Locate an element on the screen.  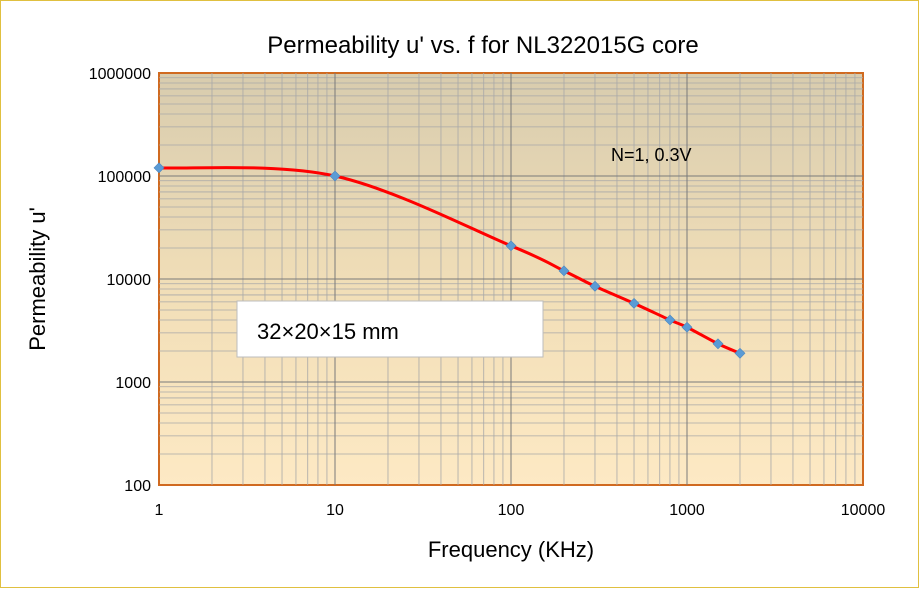
y-tick-label: 1000000 is located at coordinates (120, 74).